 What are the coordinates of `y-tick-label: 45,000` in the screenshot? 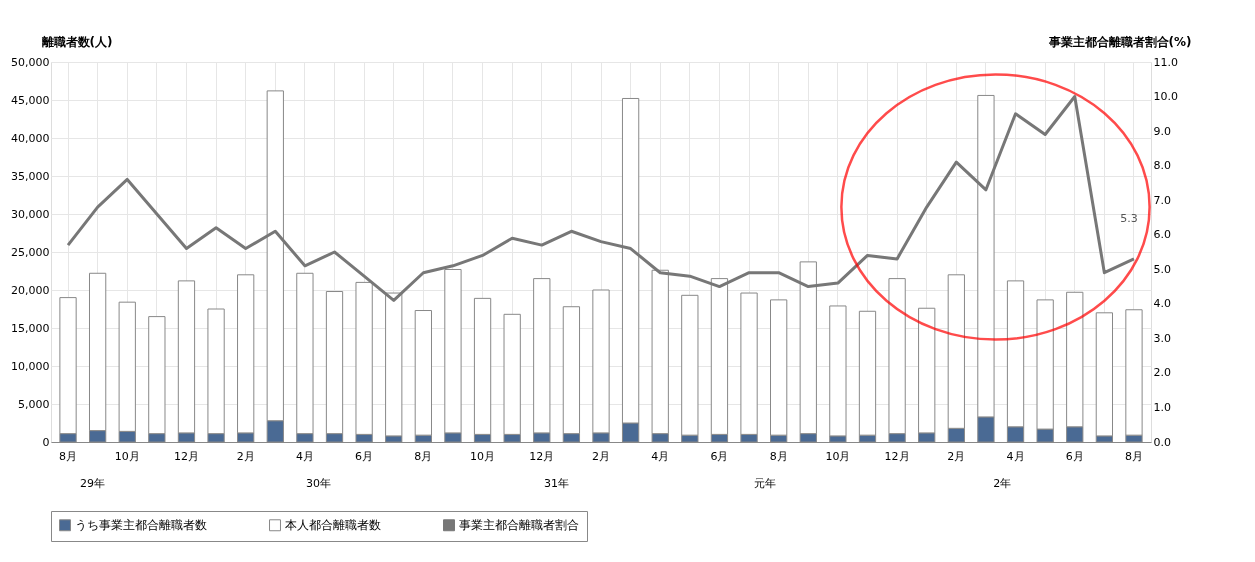 It's located at (30, 100).